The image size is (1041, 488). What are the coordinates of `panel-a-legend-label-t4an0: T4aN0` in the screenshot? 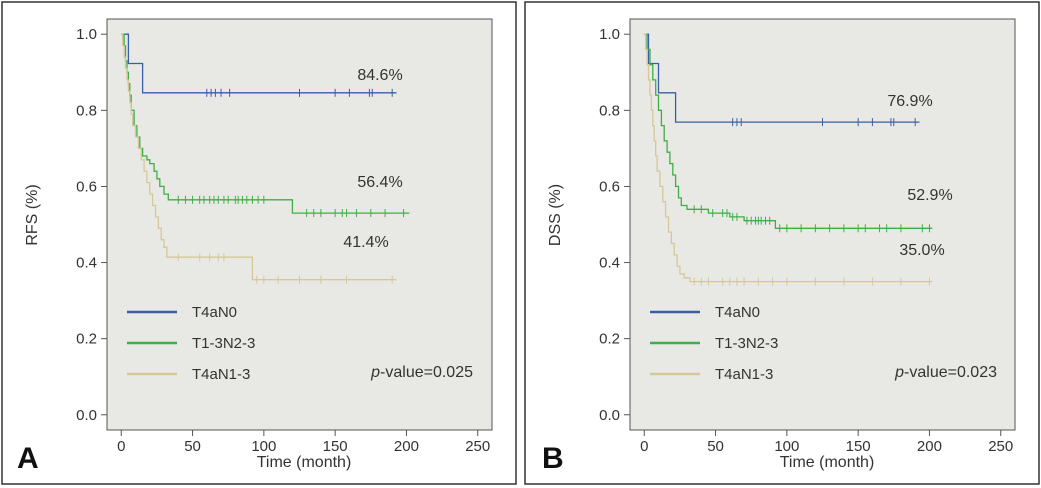 It's located at (214, 312).